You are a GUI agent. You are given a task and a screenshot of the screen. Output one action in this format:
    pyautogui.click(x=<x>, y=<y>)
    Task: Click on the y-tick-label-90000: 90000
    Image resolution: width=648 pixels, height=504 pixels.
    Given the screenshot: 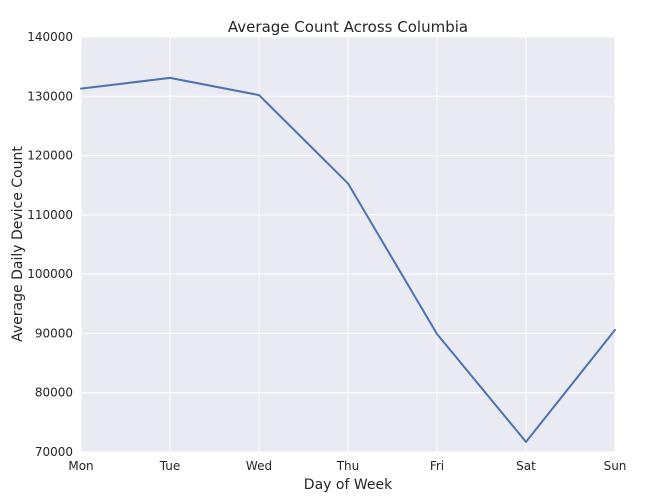 What is the action you would take?
    pyautogui.click(x=54, y=333)
    